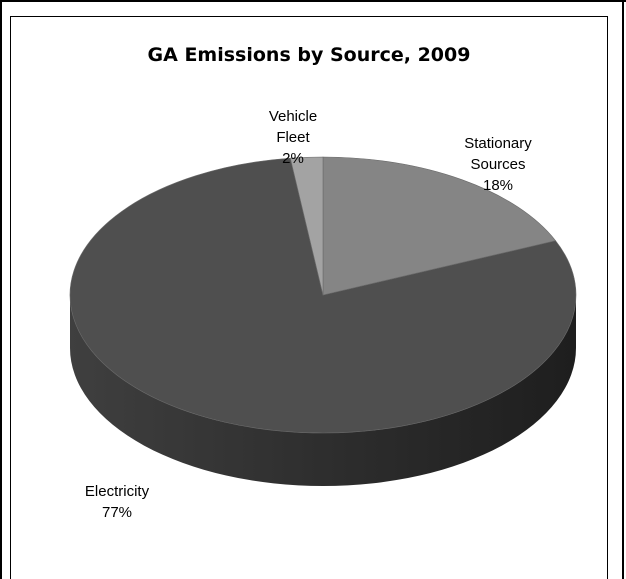  What do you see at coordinates (309, 55) in the screenshot?
I see `chart-title: GA Emissions by Source, 2009` at bounding box center [309, 55].